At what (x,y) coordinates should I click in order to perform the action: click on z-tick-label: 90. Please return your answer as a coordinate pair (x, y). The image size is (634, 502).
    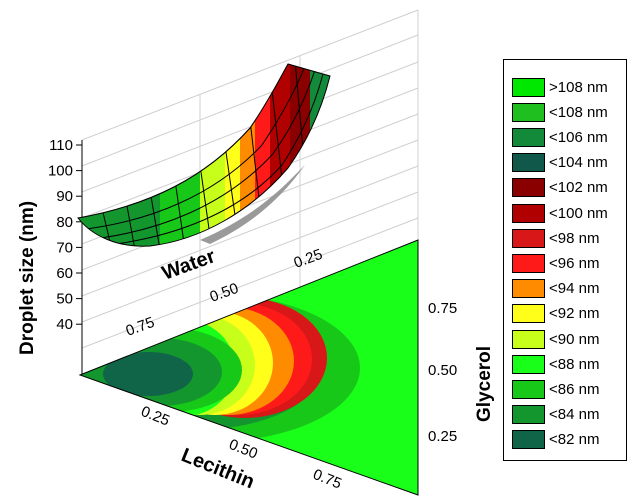
    Looking at the image, I should click on (64, 196).